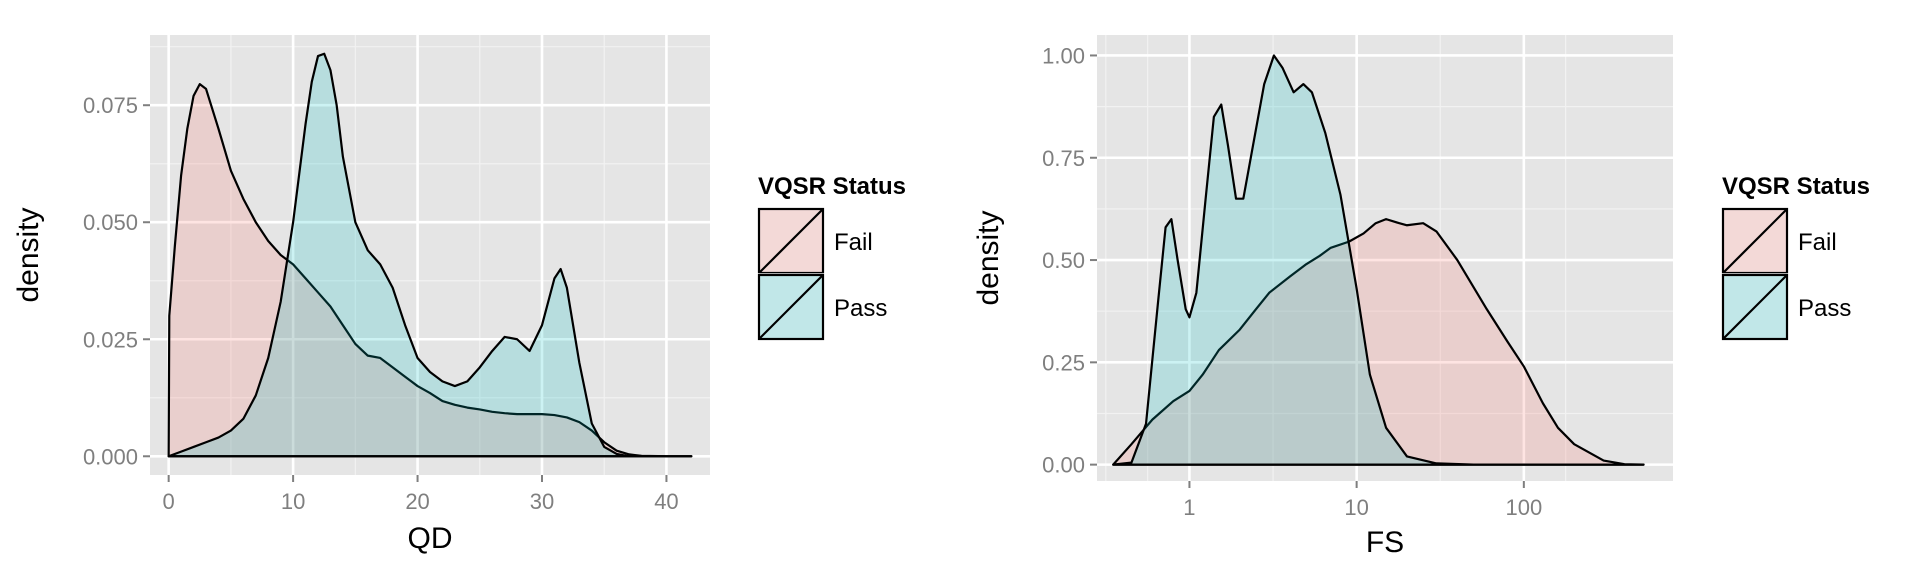  I want to click on x-tick-label: 30, so click(542, 501).